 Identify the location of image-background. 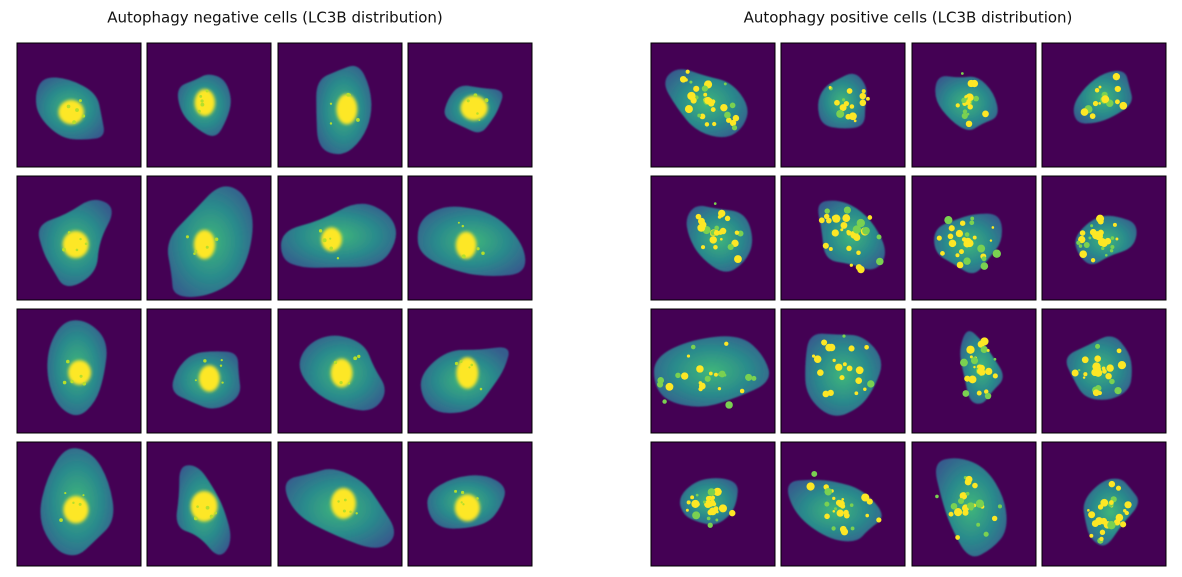
(340, 371).